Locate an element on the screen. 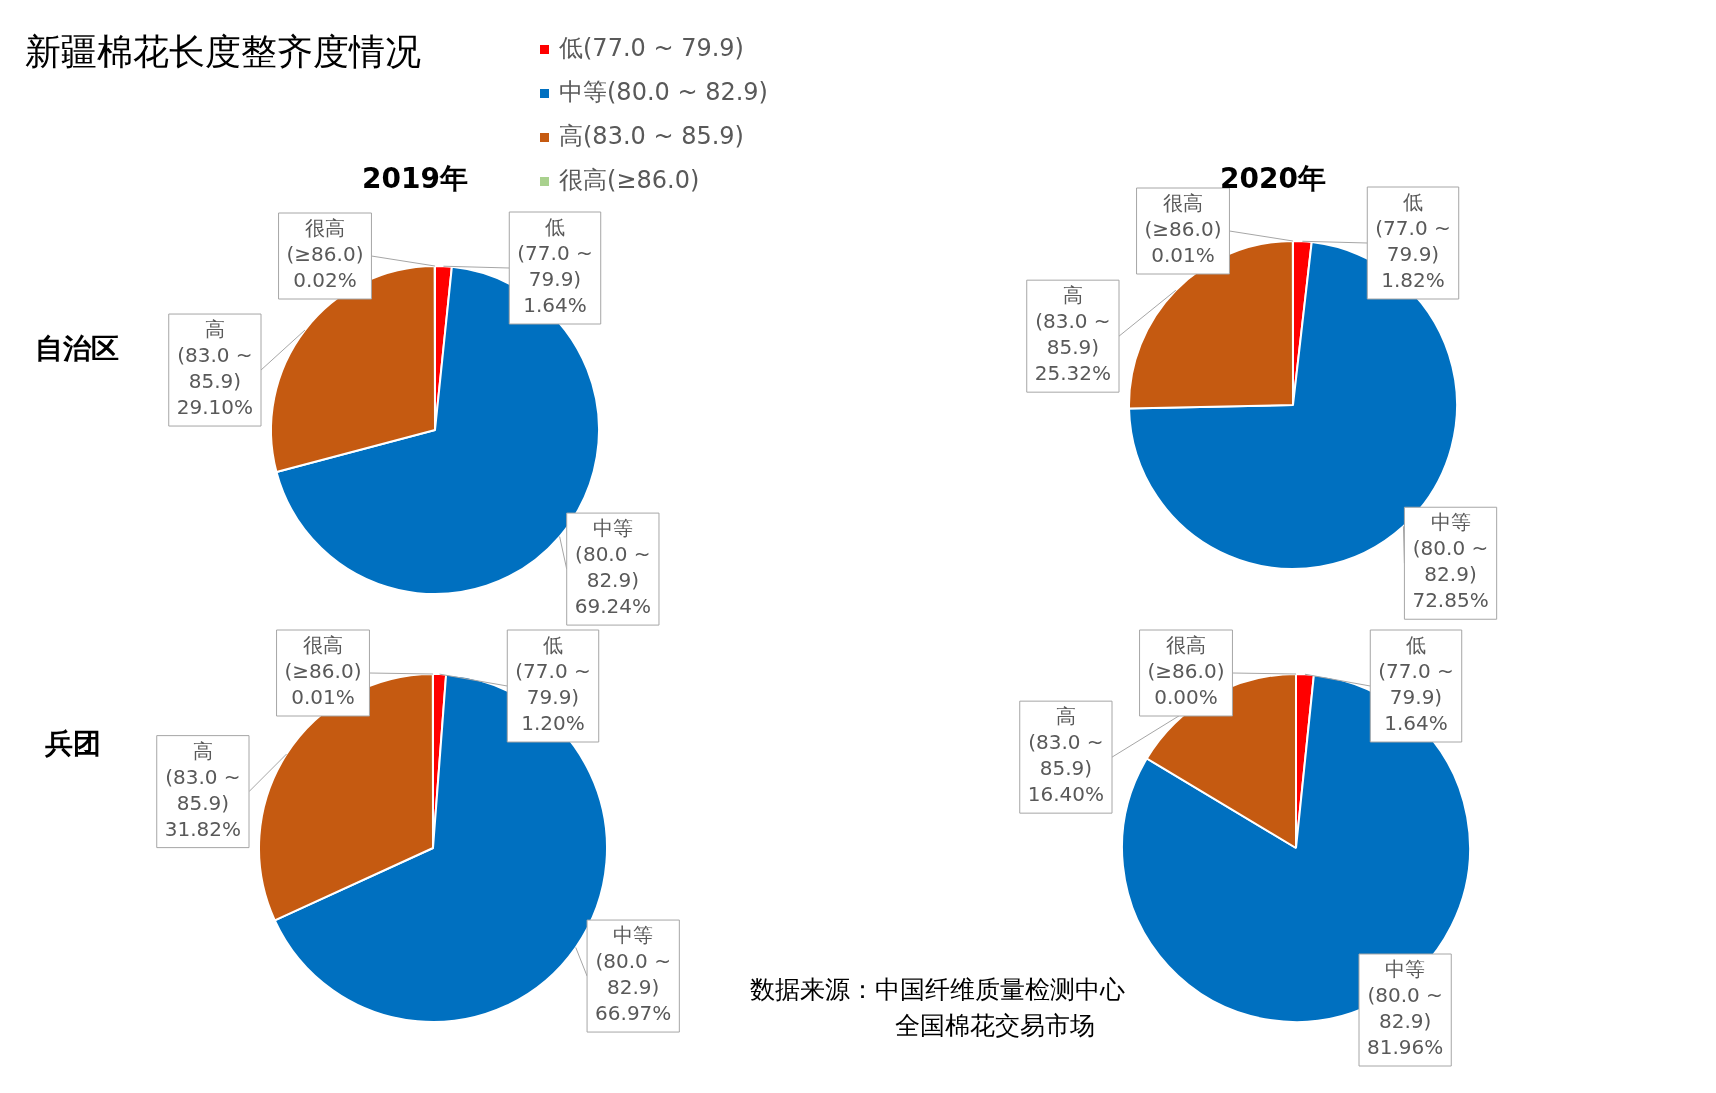  text: 兵团 is located at coordinates (73, 744).